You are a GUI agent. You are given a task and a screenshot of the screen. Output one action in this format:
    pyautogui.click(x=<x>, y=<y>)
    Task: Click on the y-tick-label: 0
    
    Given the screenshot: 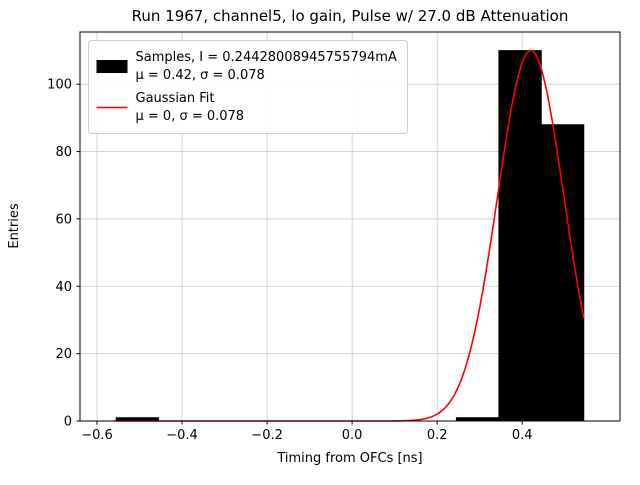 What is the action you would take?
    pyautogui.click(x=68, y=422)
    